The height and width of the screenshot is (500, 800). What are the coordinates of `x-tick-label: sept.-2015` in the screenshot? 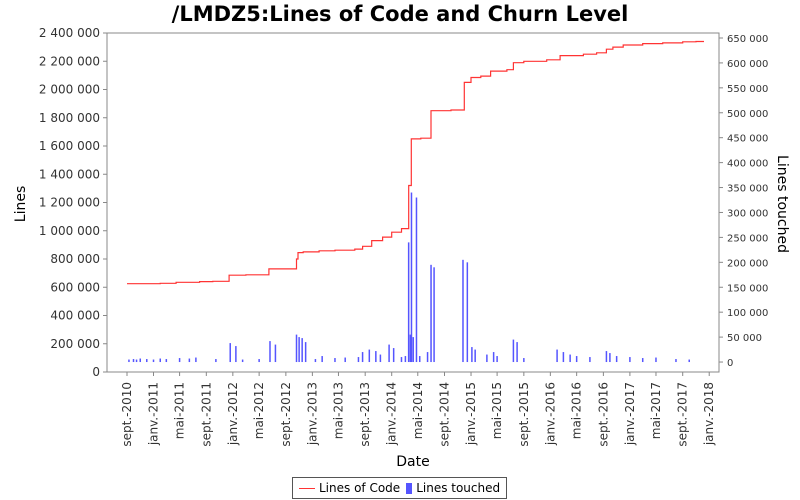 It's located at (524, 414).